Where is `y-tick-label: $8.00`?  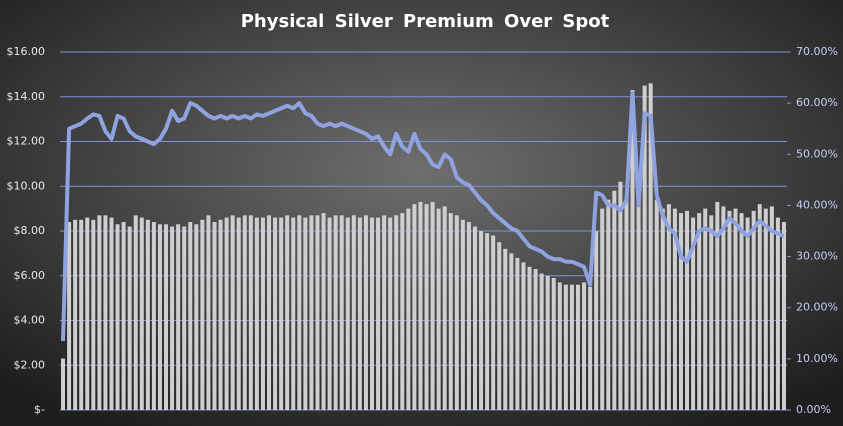
y-tick-label: $8.00 is located at coordinates (30, 230).